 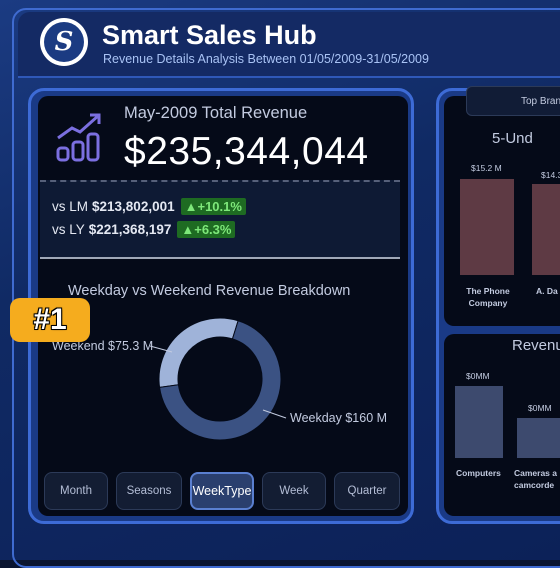 I want to click on weekday-leader-line, so click(x=274, y=414).